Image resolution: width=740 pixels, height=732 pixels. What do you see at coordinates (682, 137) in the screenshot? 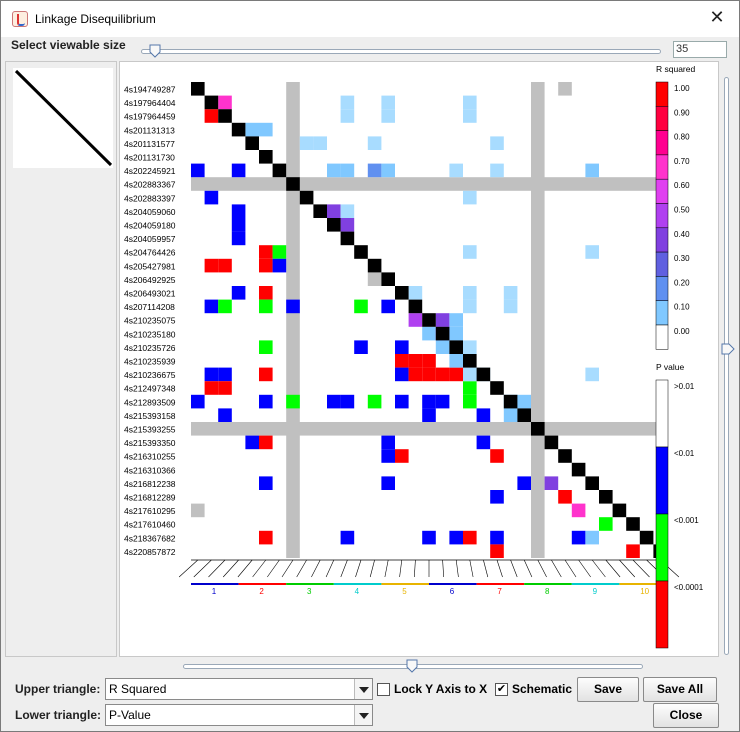
I see `r2-legend-tick: 0.80` at bounding box center [682, 137].